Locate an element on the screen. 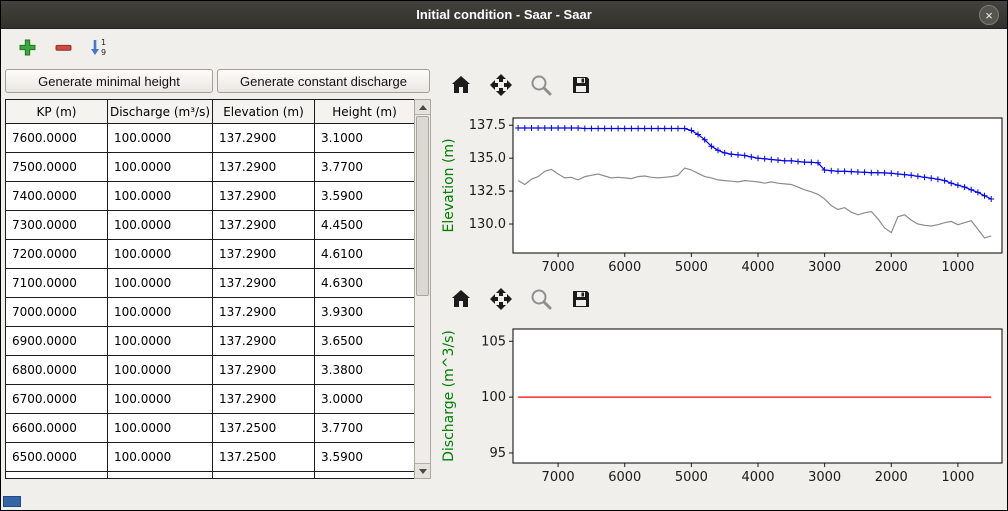 The width and height of the screenshot is (1008, 511). table-cell: 7200.0000 is located at coordinates (56, 254).